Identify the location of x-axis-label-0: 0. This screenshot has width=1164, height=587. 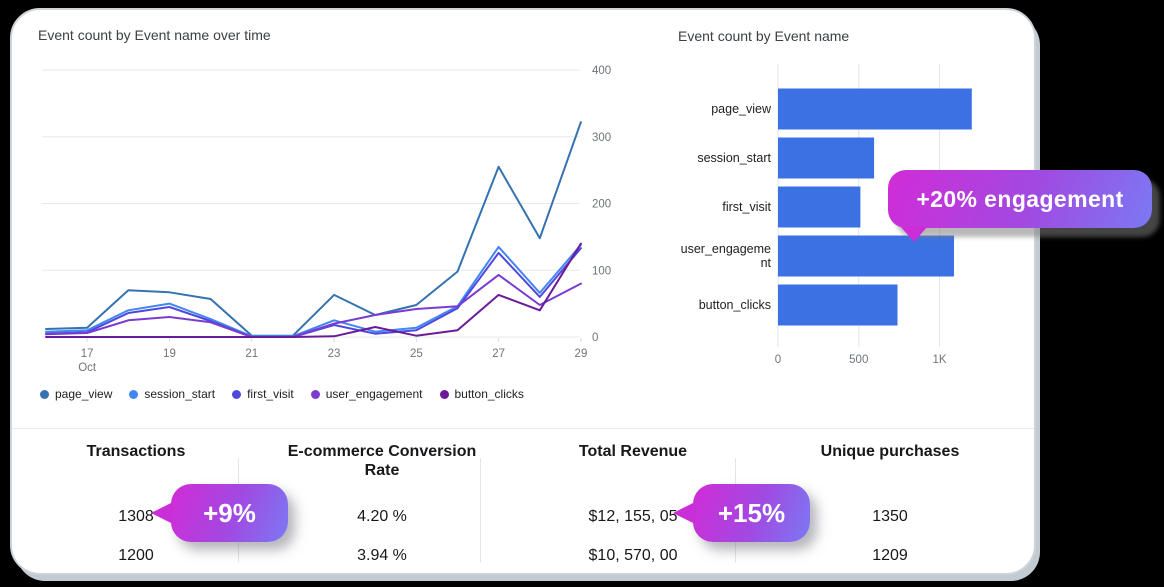
(778, 360).